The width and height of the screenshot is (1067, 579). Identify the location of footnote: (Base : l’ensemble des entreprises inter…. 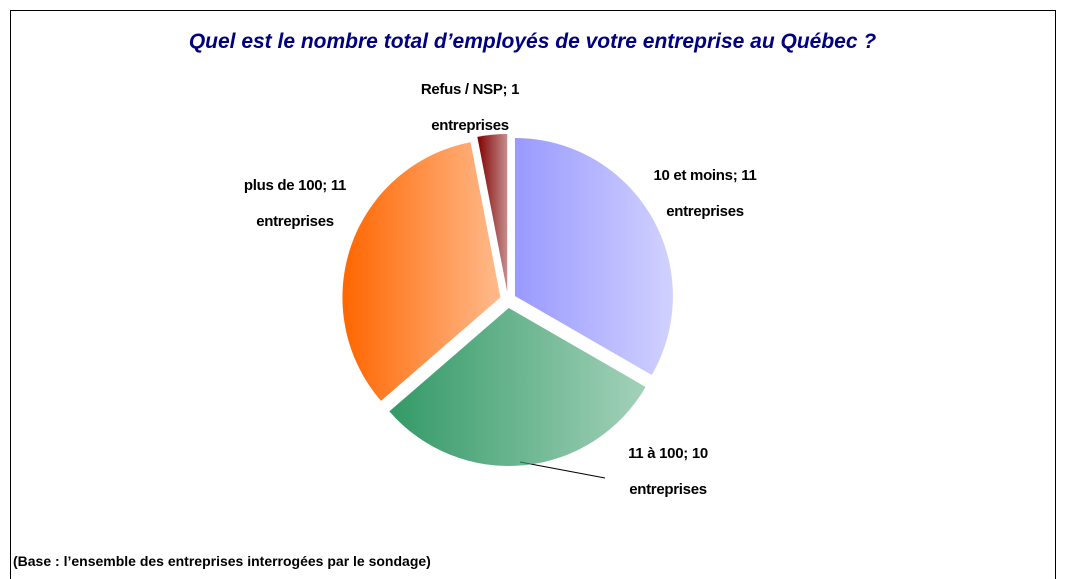
(222, 561).